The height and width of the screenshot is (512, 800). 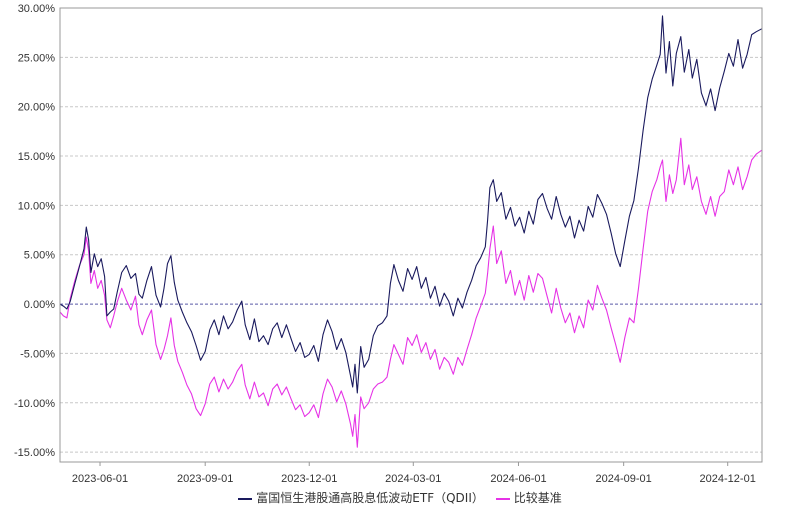 What do you see at coordinates (34, 404) in the screenshot?
I see `y-tick-label: -10.00%` at bounding box center [34, 404].